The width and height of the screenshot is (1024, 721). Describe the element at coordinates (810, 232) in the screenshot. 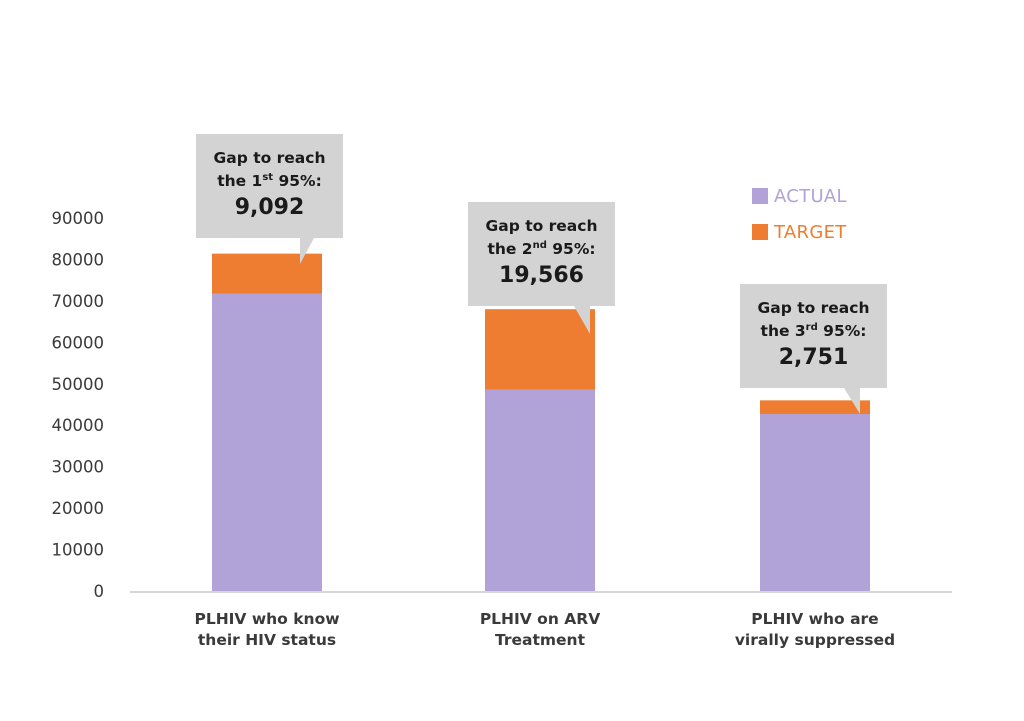

I see `legend-label-target: TARGET` at that location.